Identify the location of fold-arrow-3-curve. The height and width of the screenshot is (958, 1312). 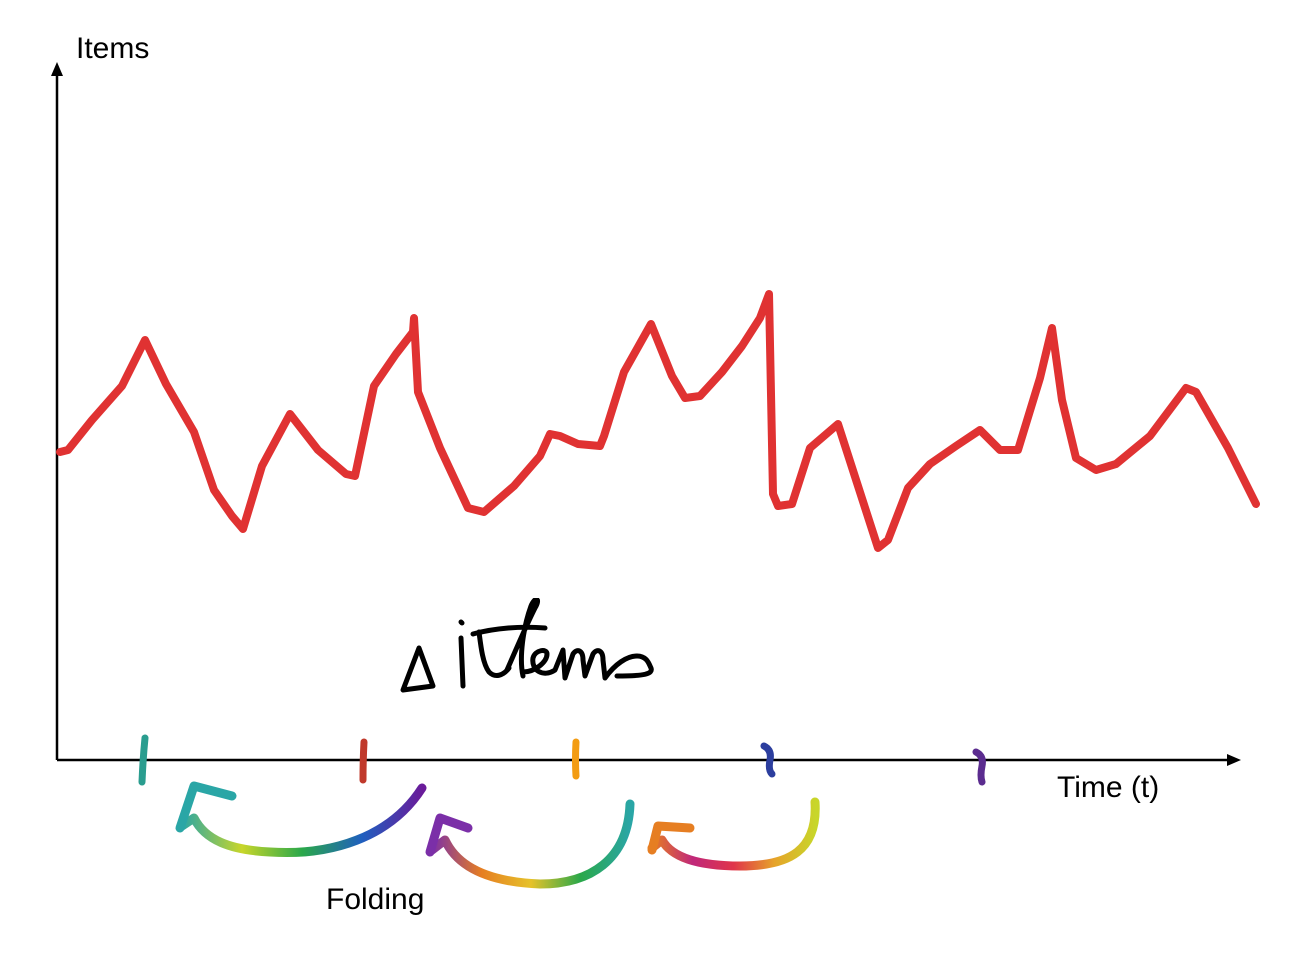
(733, 834).